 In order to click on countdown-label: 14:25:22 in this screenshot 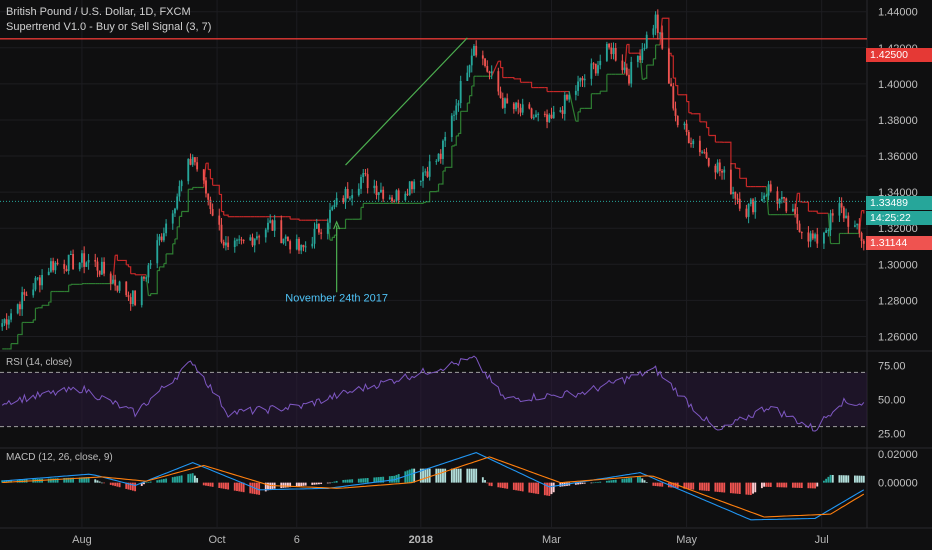, I will do `click(899, 218)`.